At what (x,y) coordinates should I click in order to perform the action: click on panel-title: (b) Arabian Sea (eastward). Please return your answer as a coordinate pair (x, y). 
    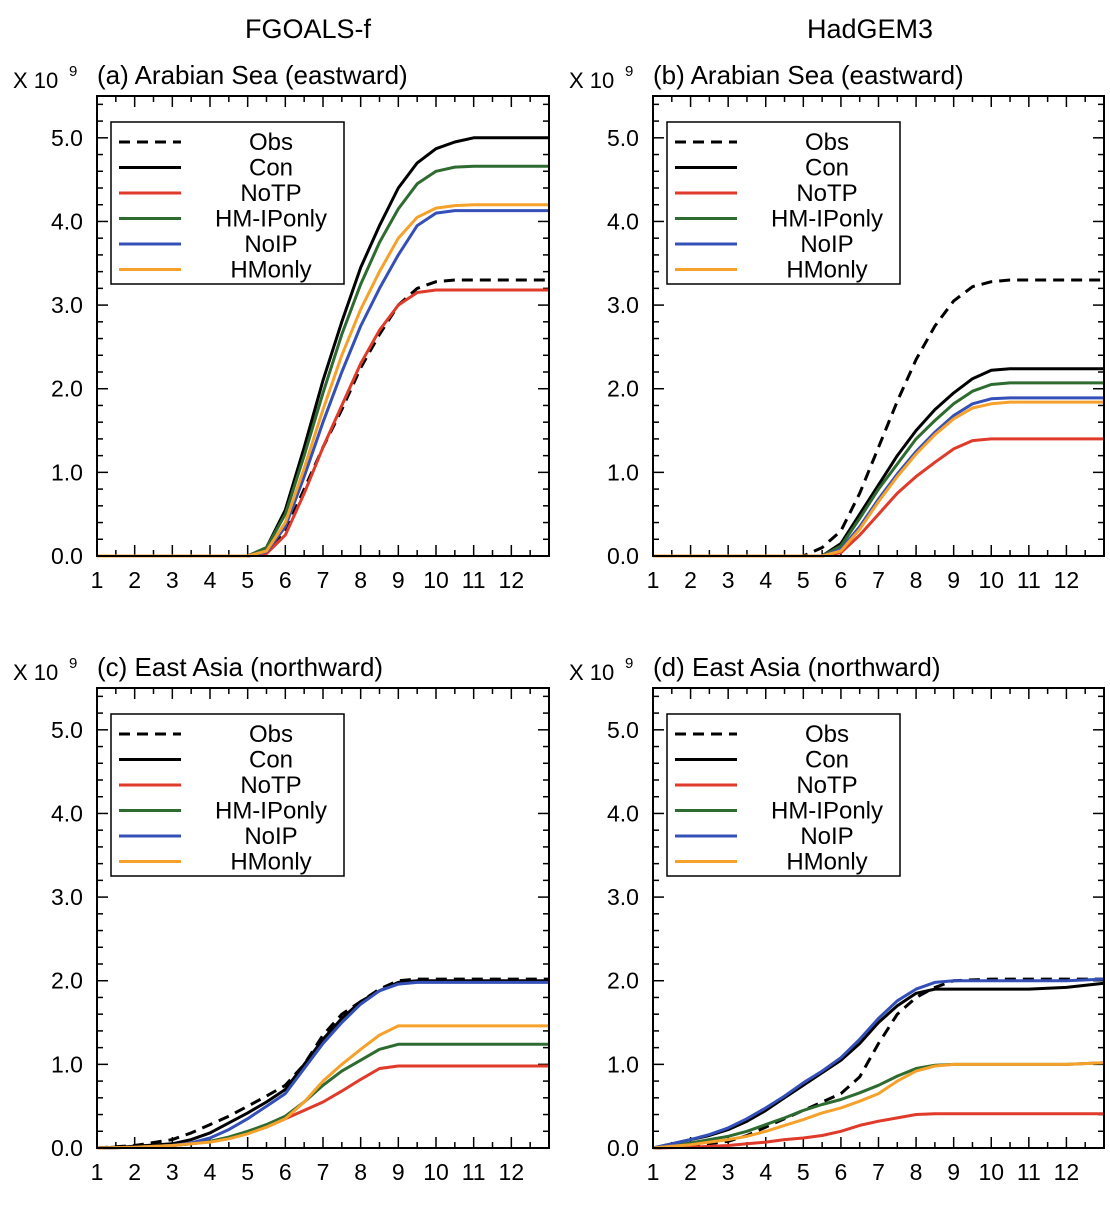
    Looking at the image, I should click on (808, 75).